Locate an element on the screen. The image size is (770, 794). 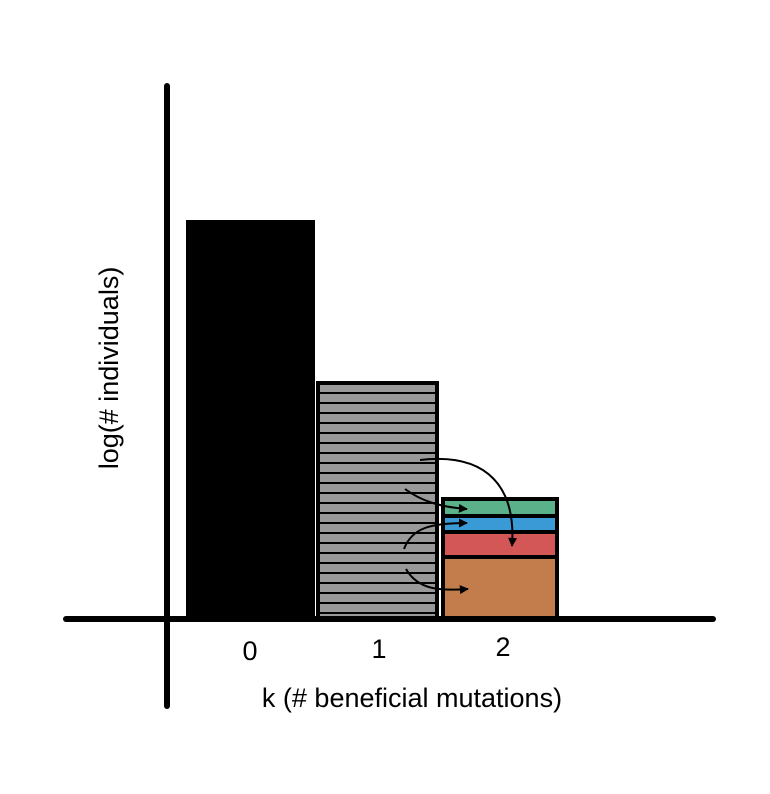
bar-k2 is located at coordinates (500, 559).